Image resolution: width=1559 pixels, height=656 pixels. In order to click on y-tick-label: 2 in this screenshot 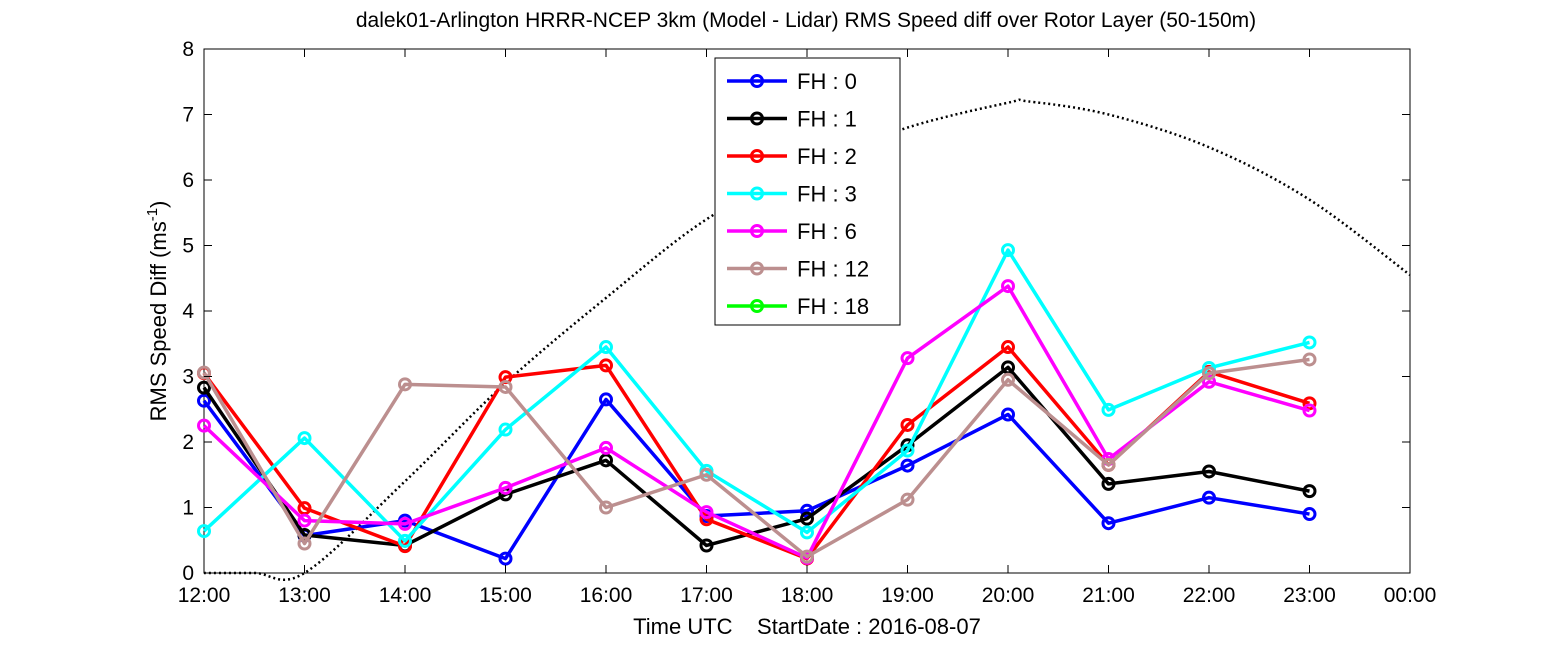, I will do `click(188, 442)`.